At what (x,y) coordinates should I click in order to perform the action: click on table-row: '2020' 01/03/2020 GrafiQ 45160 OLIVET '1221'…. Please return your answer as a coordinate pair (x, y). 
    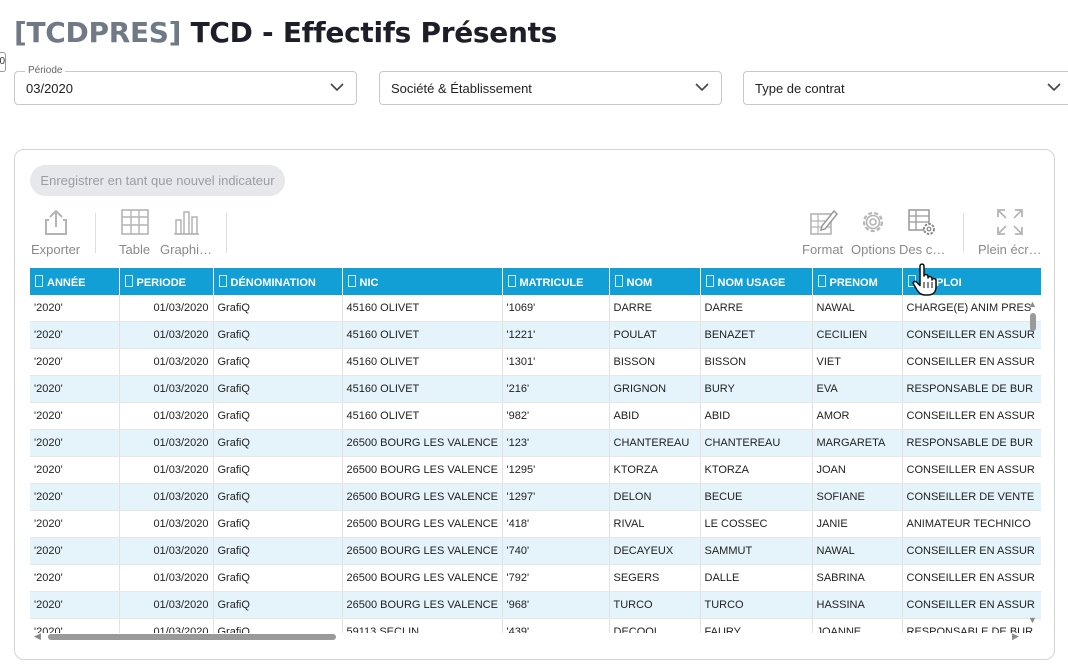
    Looking at the image, I should click on (535, 335).